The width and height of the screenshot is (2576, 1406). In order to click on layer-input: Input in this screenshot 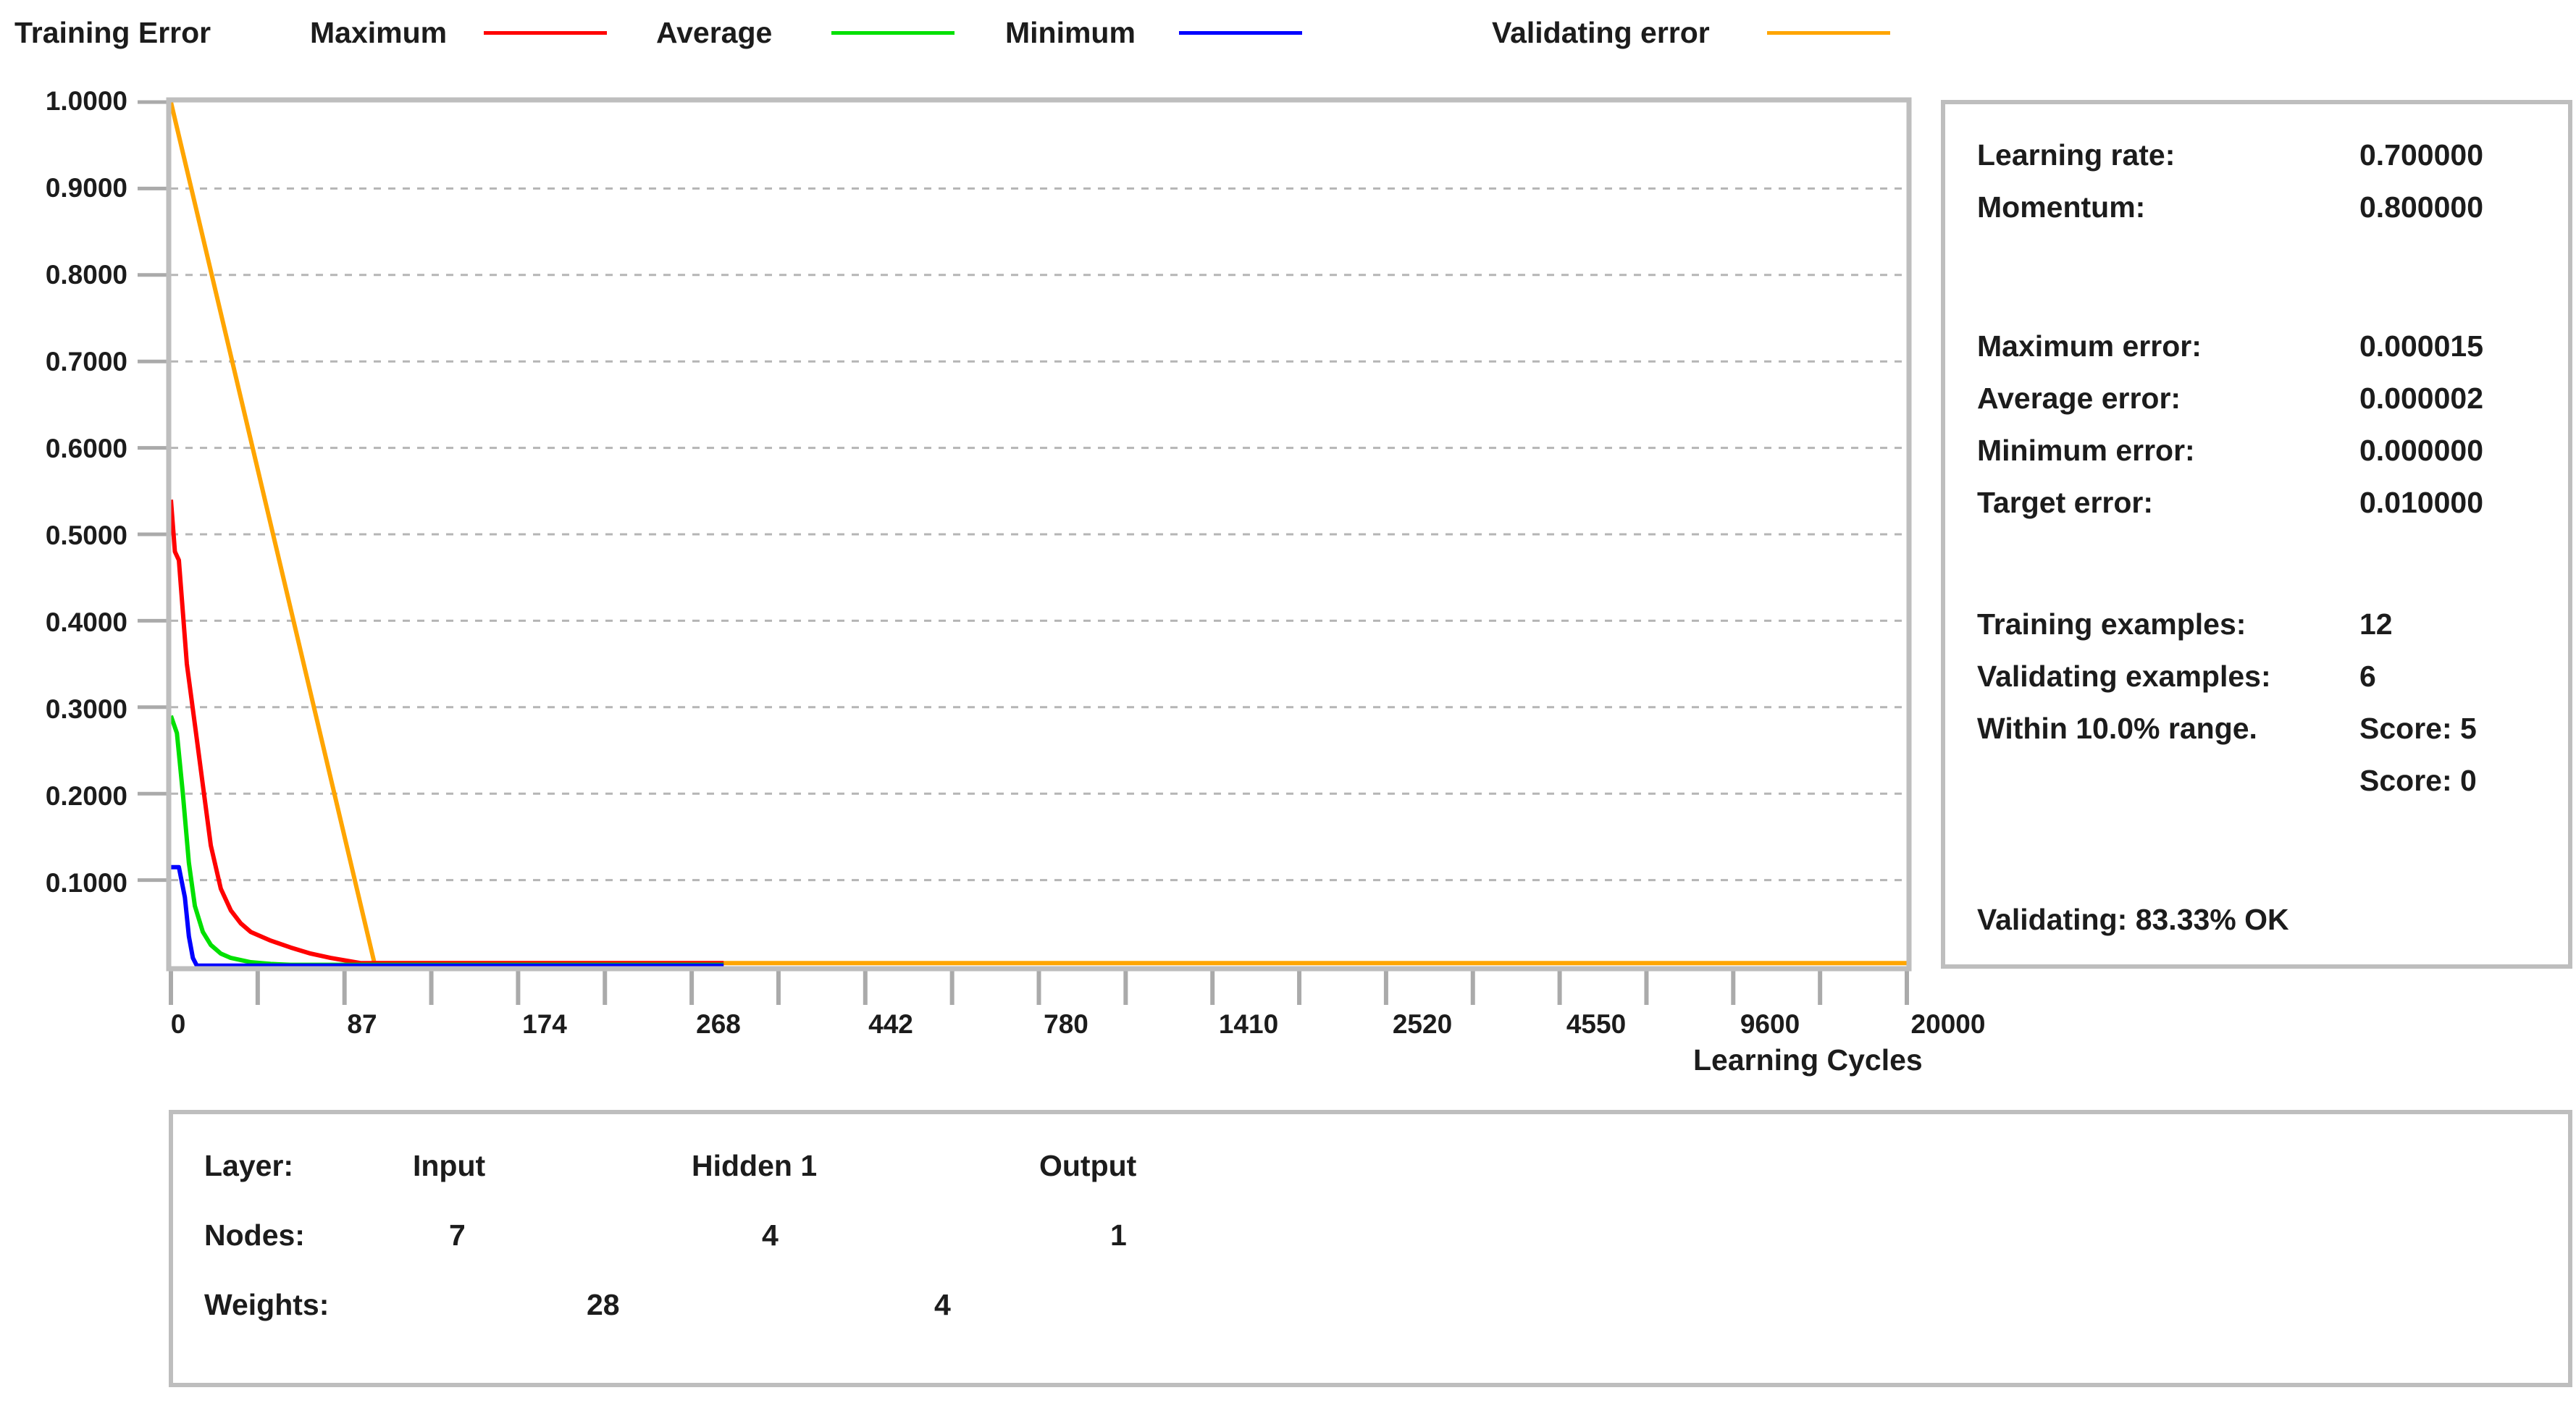, I will do `click(449, 1165)`.